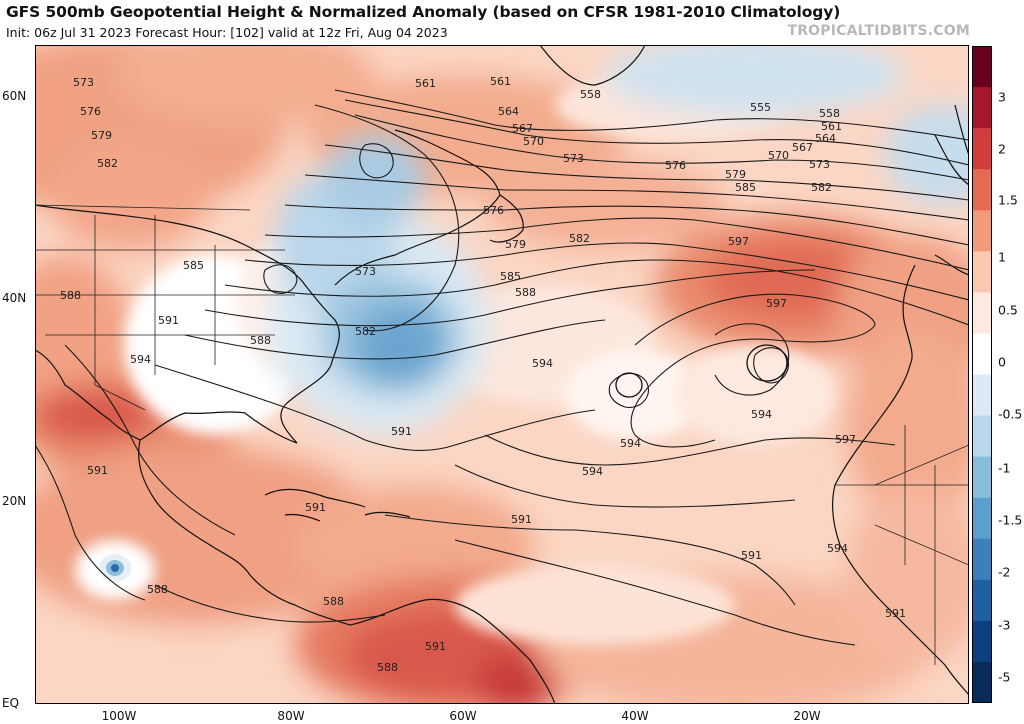  I want to click on colorbar-label: -2, so click(1004, 572).